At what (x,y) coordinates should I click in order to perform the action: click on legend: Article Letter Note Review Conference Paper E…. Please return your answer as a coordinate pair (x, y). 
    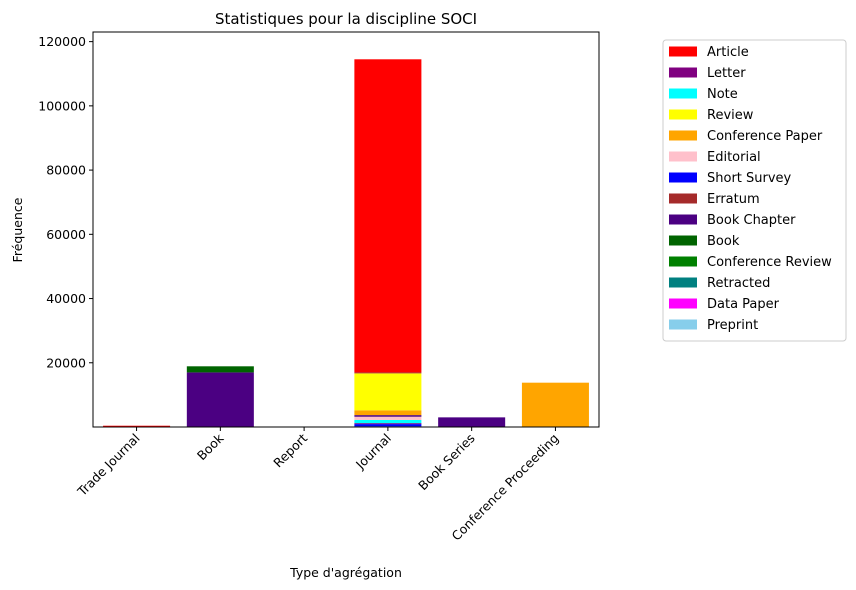
    Looking at the image, I should click on (754, 190).